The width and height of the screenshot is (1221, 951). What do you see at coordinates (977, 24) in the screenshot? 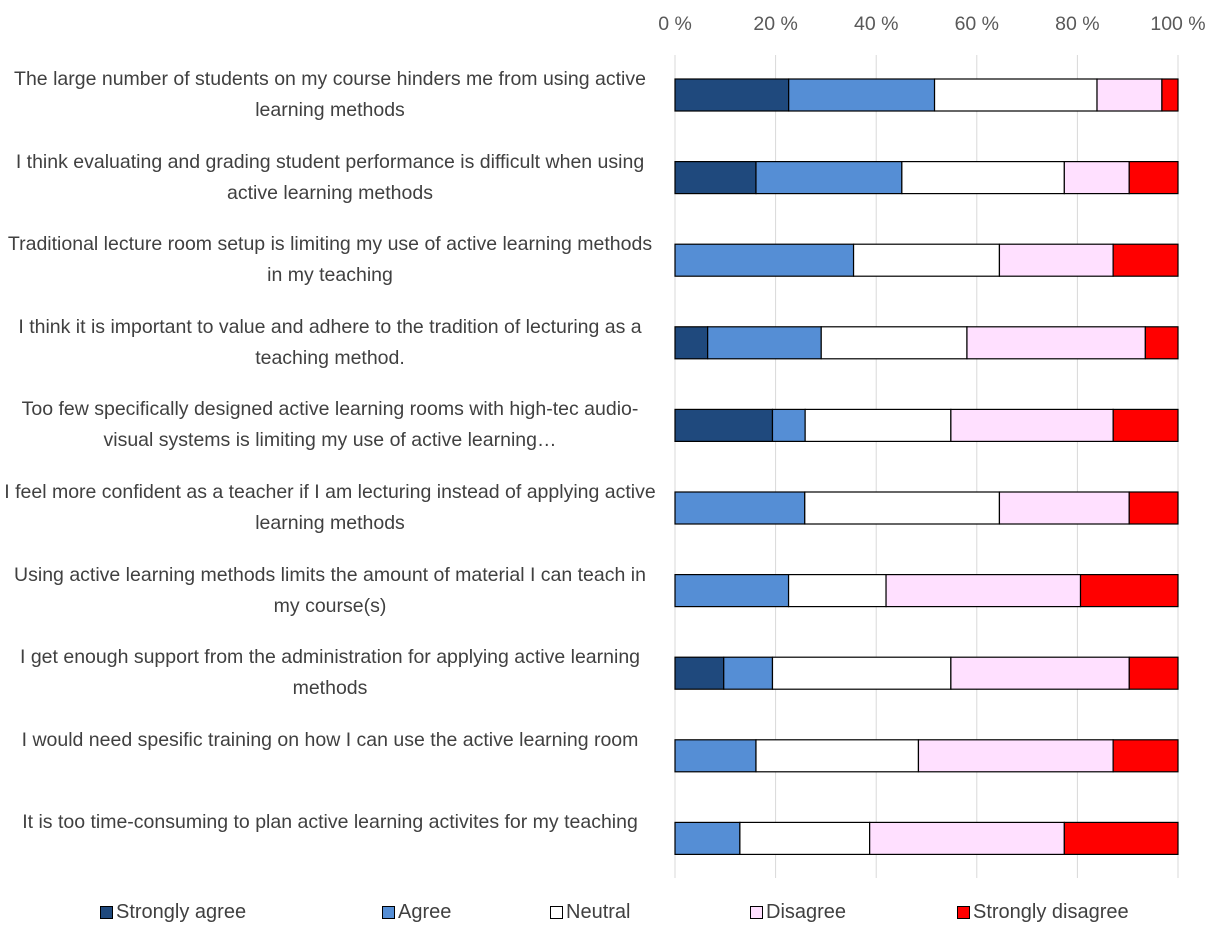
I see `x-tick-label: 60 %` at bounding box center [977, 24].